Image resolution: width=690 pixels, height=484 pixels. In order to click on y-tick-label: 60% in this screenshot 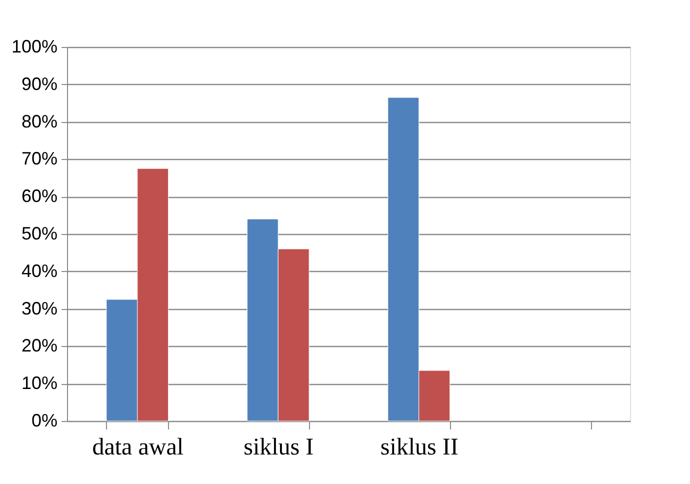, I will do `click(39, 196)`.